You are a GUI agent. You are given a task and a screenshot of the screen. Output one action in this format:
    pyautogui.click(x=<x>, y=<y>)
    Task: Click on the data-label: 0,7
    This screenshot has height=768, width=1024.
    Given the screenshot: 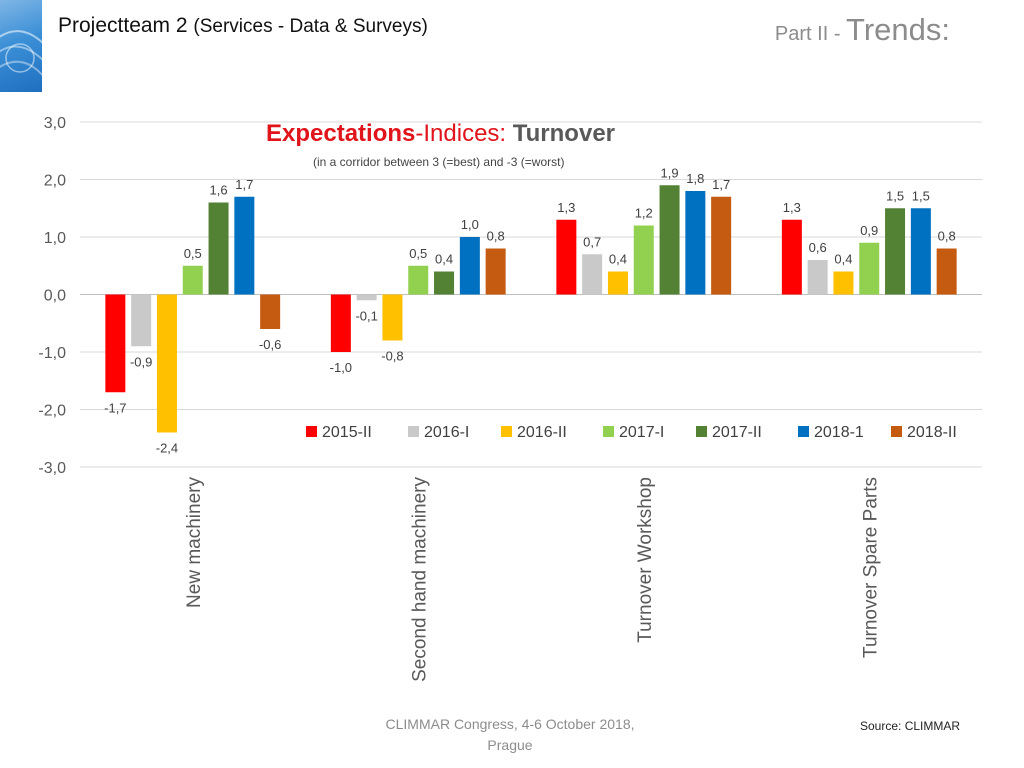 What is the action you would take?
    pyautogui.click(x=592, y=241)
    